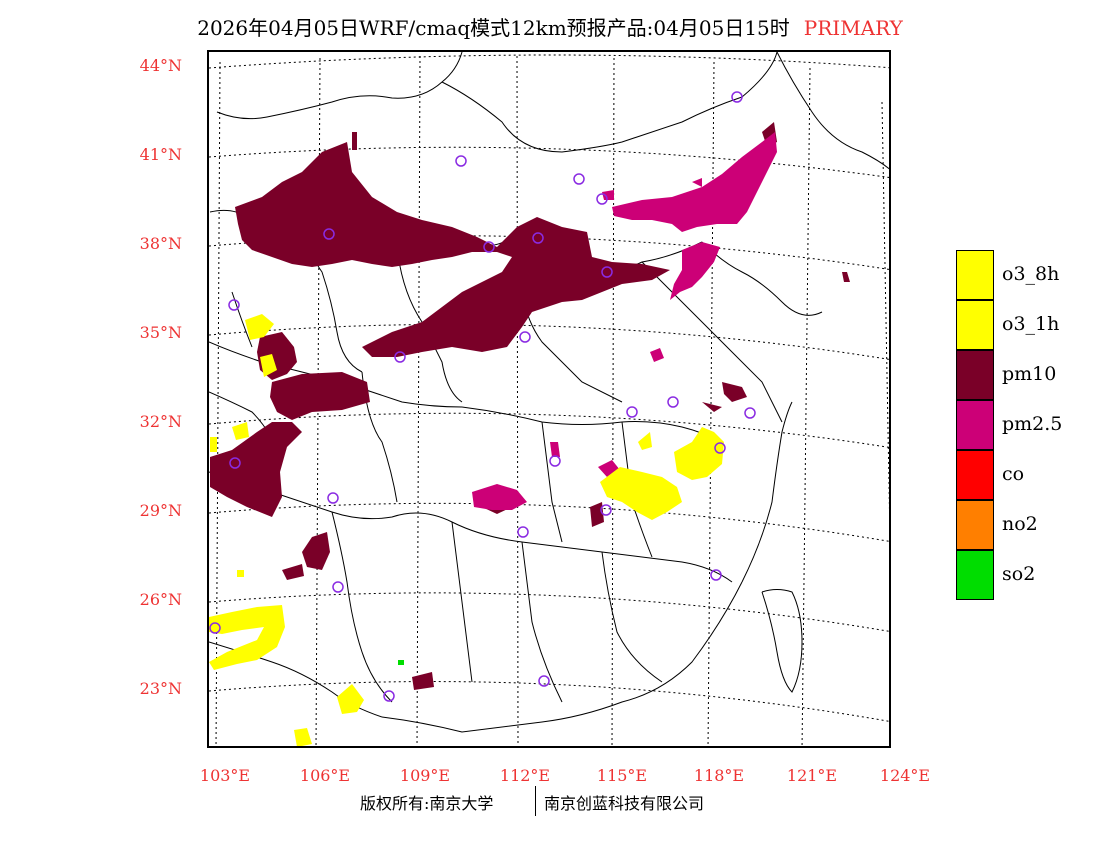 The height and width of the screenshot is (850, 1100). I want to click on lat-label-23: 23°N, so click(160, 688).